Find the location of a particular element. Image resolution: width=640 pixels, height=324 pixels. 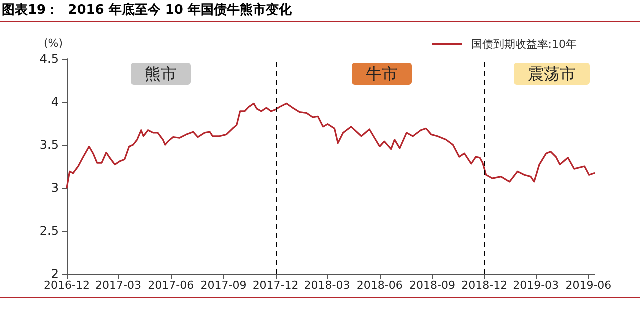

x-tick-label: 2018-09 is located at coordinates (433, 285).